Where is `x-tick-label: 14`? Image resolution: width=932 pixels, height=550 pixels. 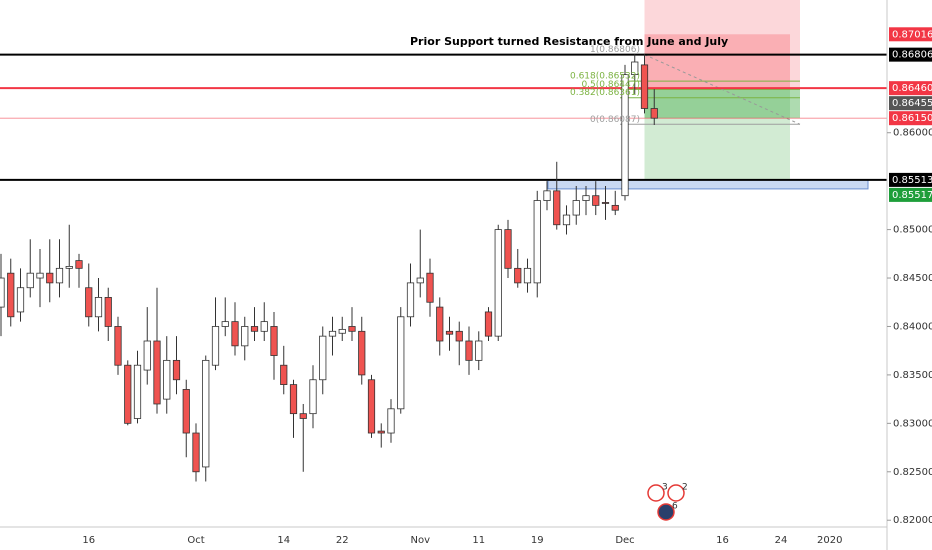
x-tick-label: 14 is located at coordinates (283, 540).